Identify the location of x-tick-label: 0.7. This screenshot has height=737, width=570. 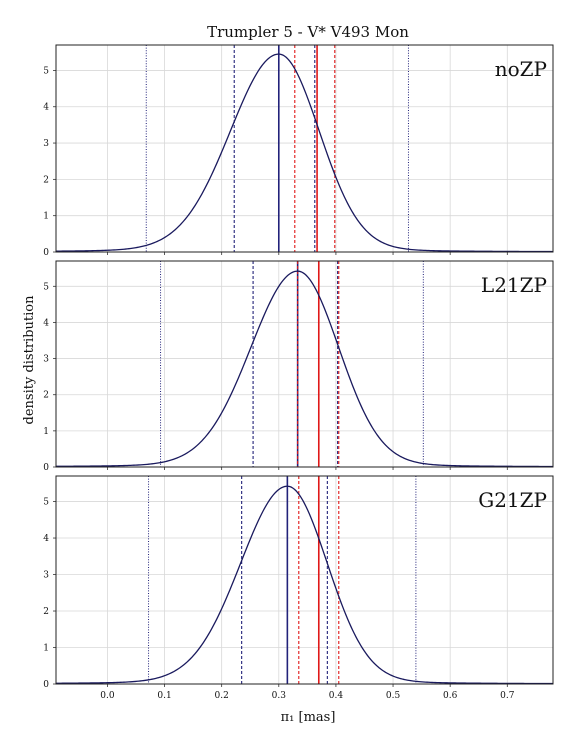
(507, 696).